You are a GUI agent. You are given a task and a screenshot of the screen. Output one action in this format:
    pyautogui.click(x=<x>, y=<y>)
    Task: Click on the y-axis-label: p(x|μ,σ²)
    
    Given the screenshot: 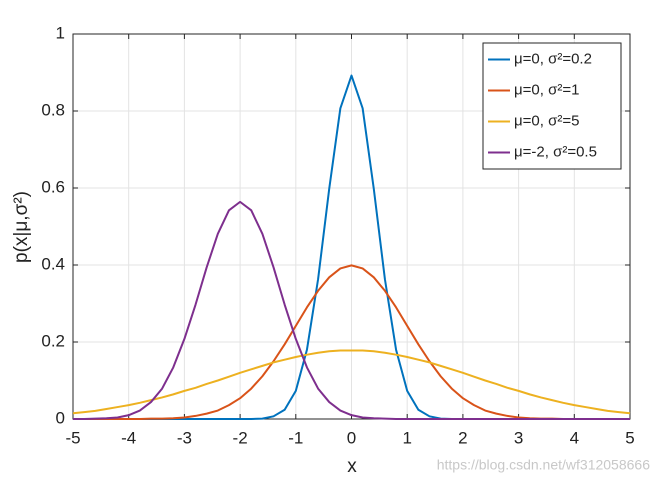 What is the action you would take?
    pyautogui.click(x=21, y=227)
    